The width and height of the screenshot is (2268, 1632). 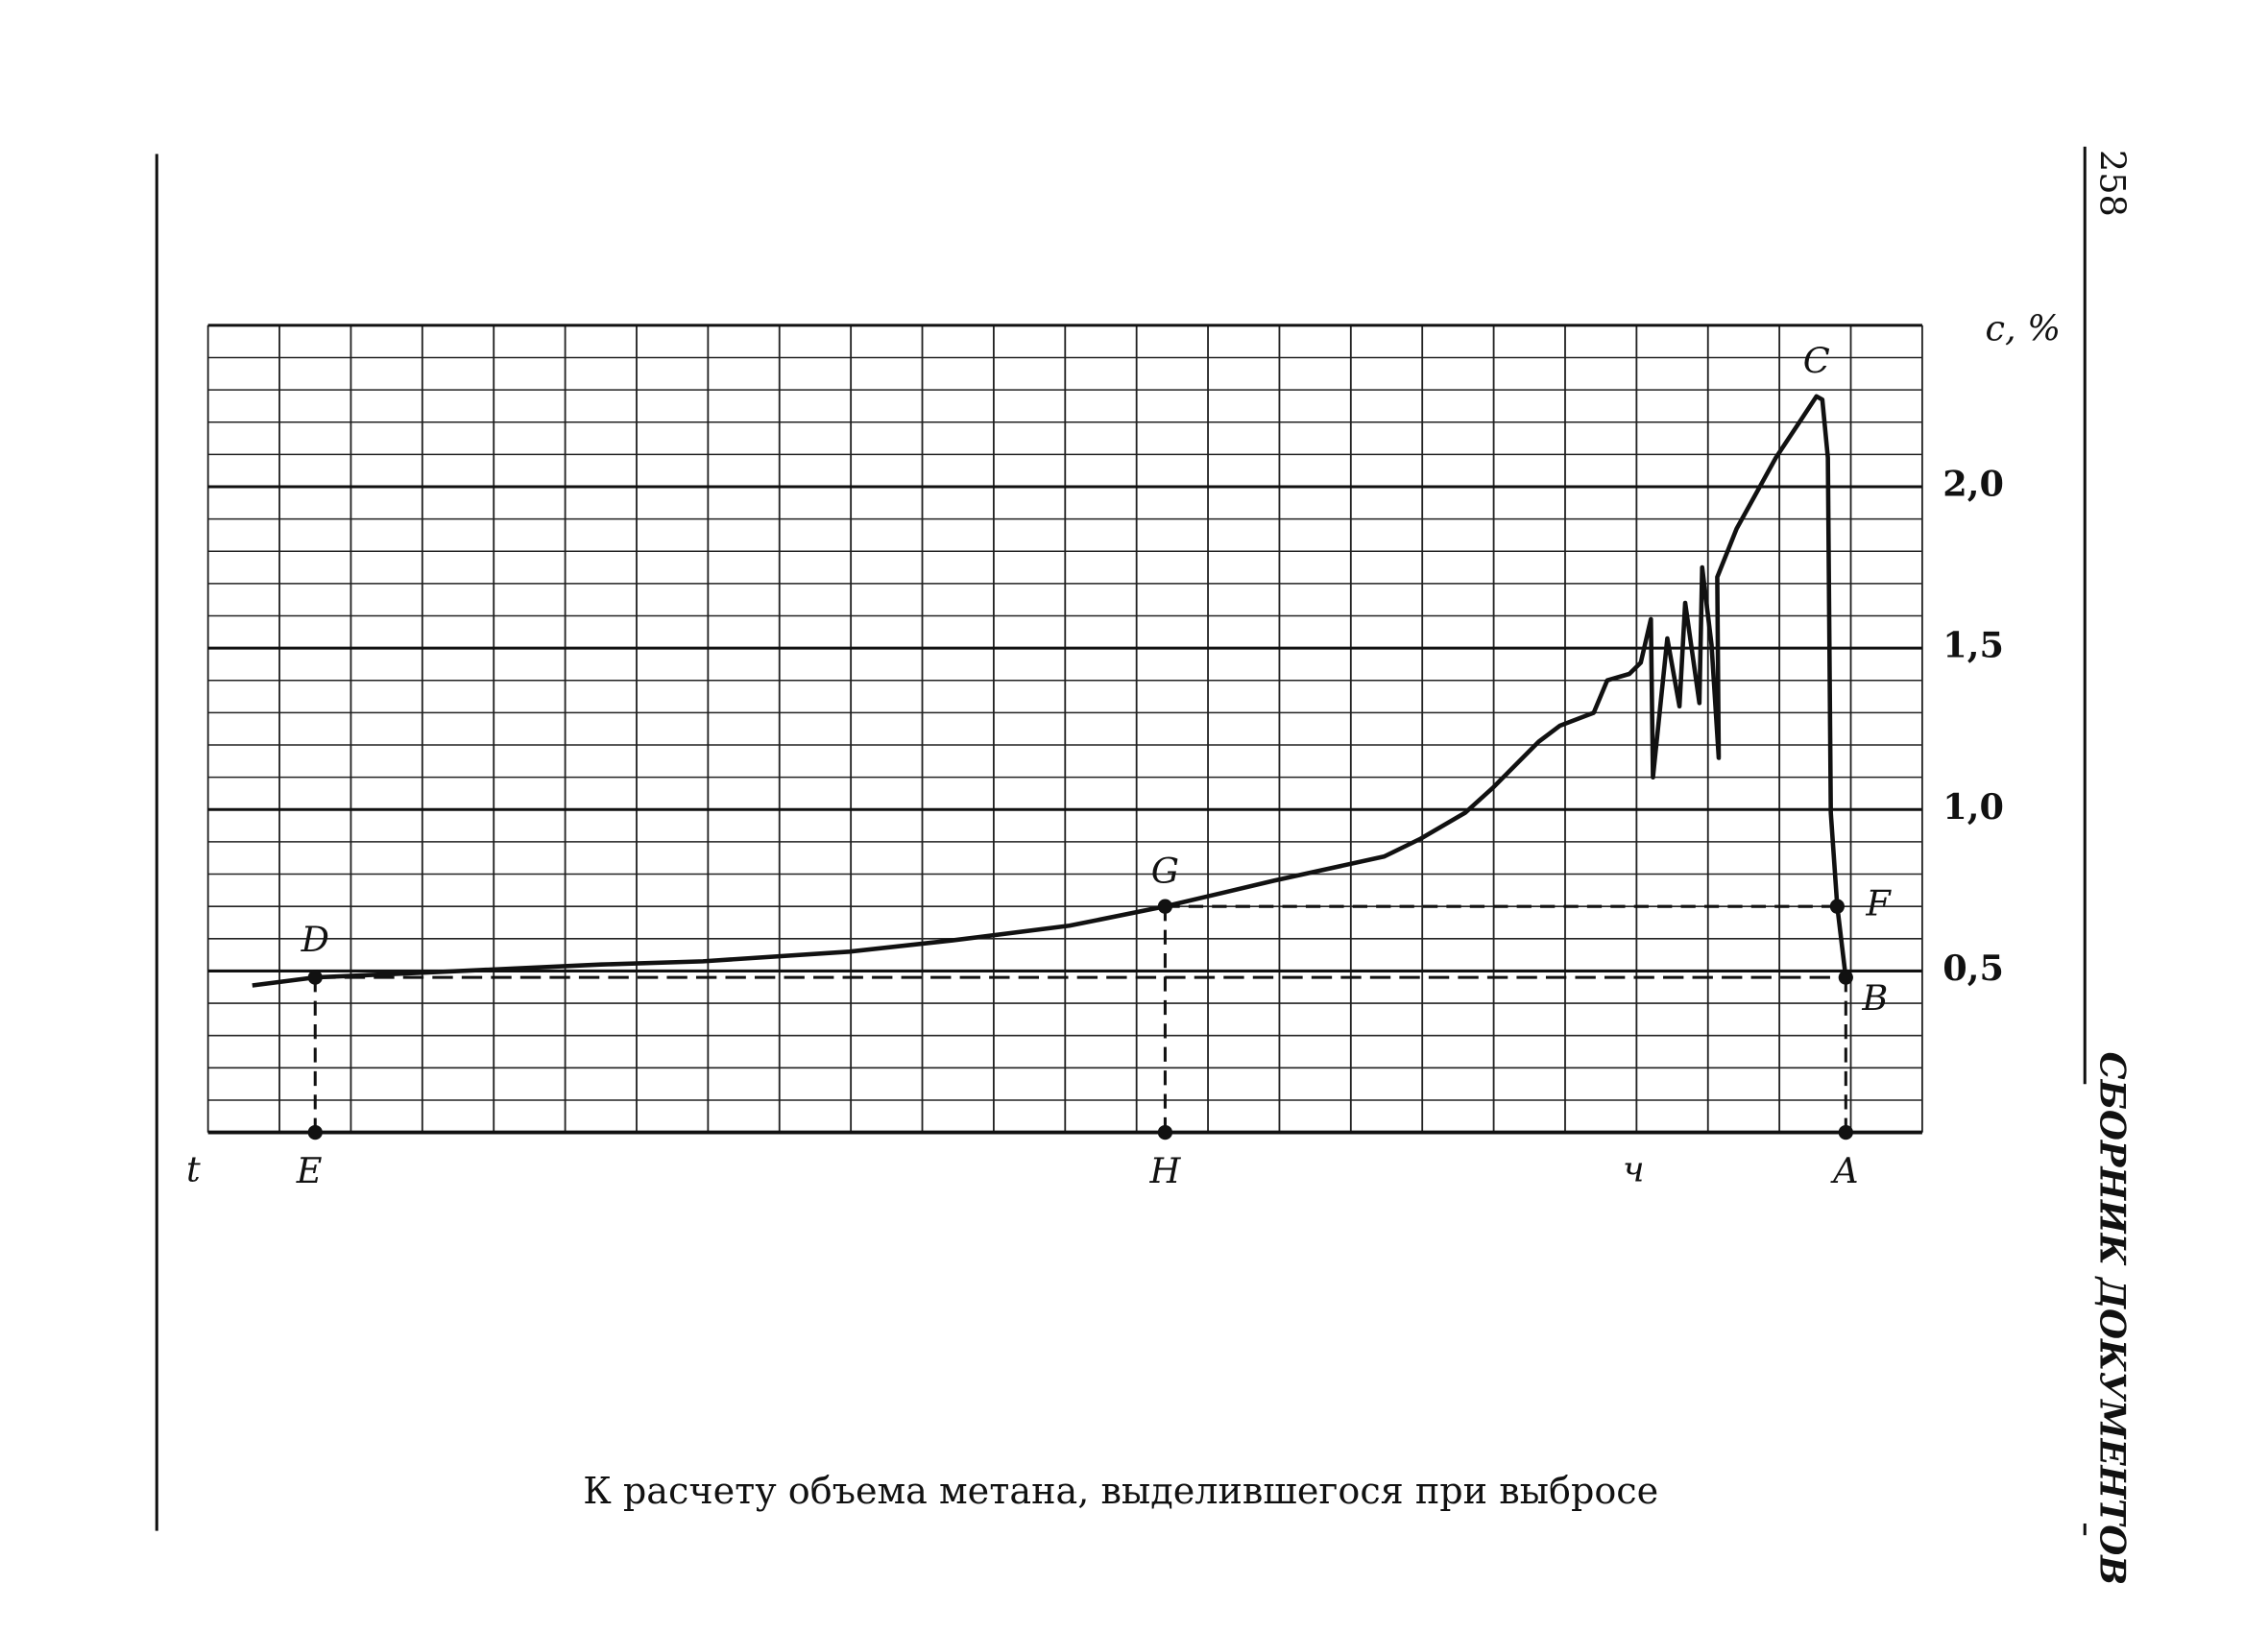 What do you see at coordinates (1973, 645) in the screenshot?
I see `y-tick-label: 1,5` at bounding box center [1973, 645].